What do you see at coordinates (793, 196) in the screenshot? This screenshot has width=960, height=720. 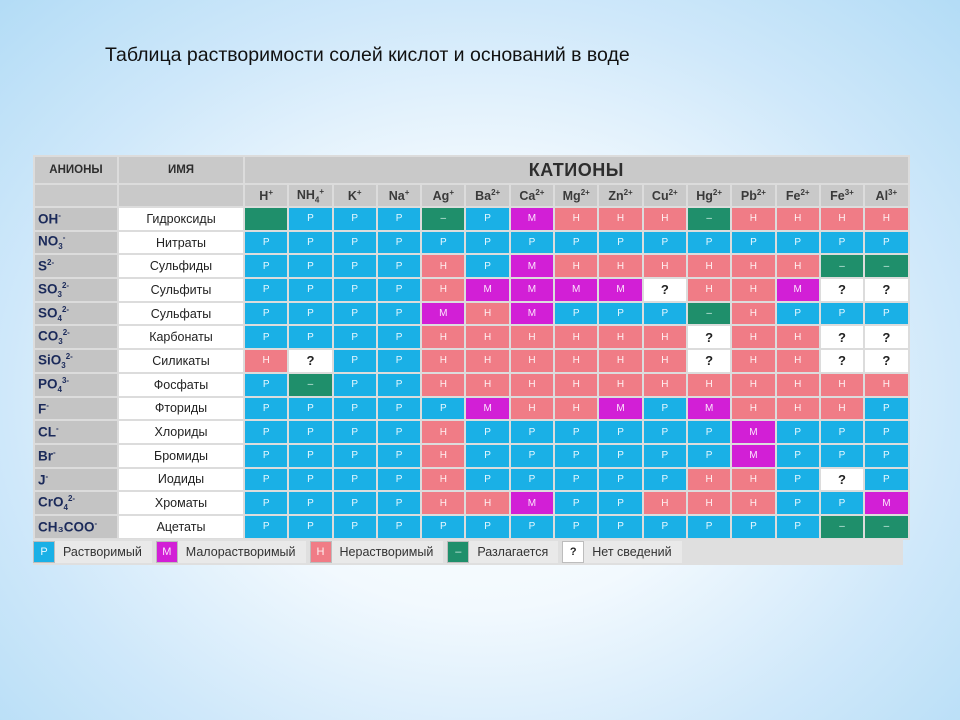 I see `cations.12-base: Fe` at bounding box center [793, 196].